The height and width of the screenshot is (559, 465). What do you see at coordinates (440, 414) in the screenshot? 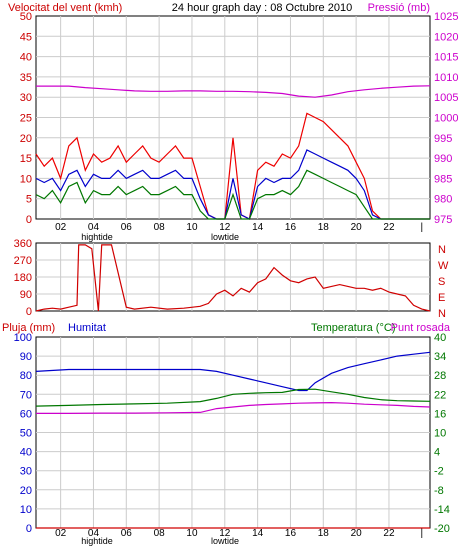
I see `y-tick-label-right: 16` at bounding box center [440, 414].